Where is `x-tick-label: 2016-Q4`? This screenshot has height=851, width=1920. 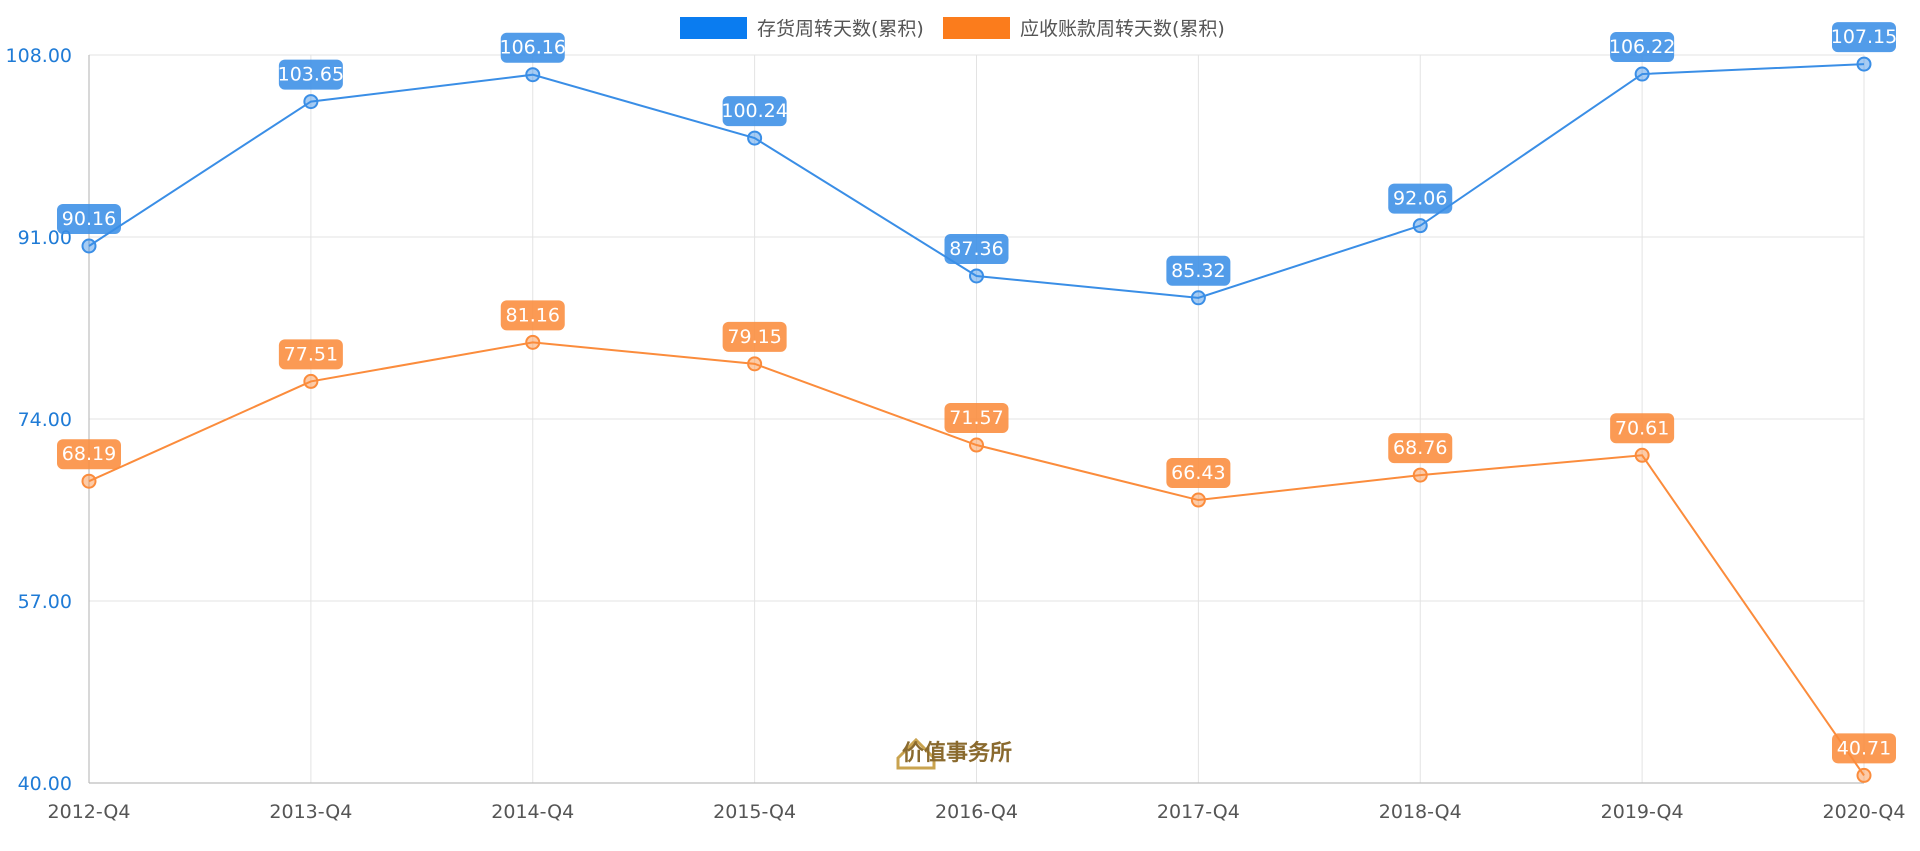
x-tick-label: 2016-Q4 is located at coordinates (976, 812).